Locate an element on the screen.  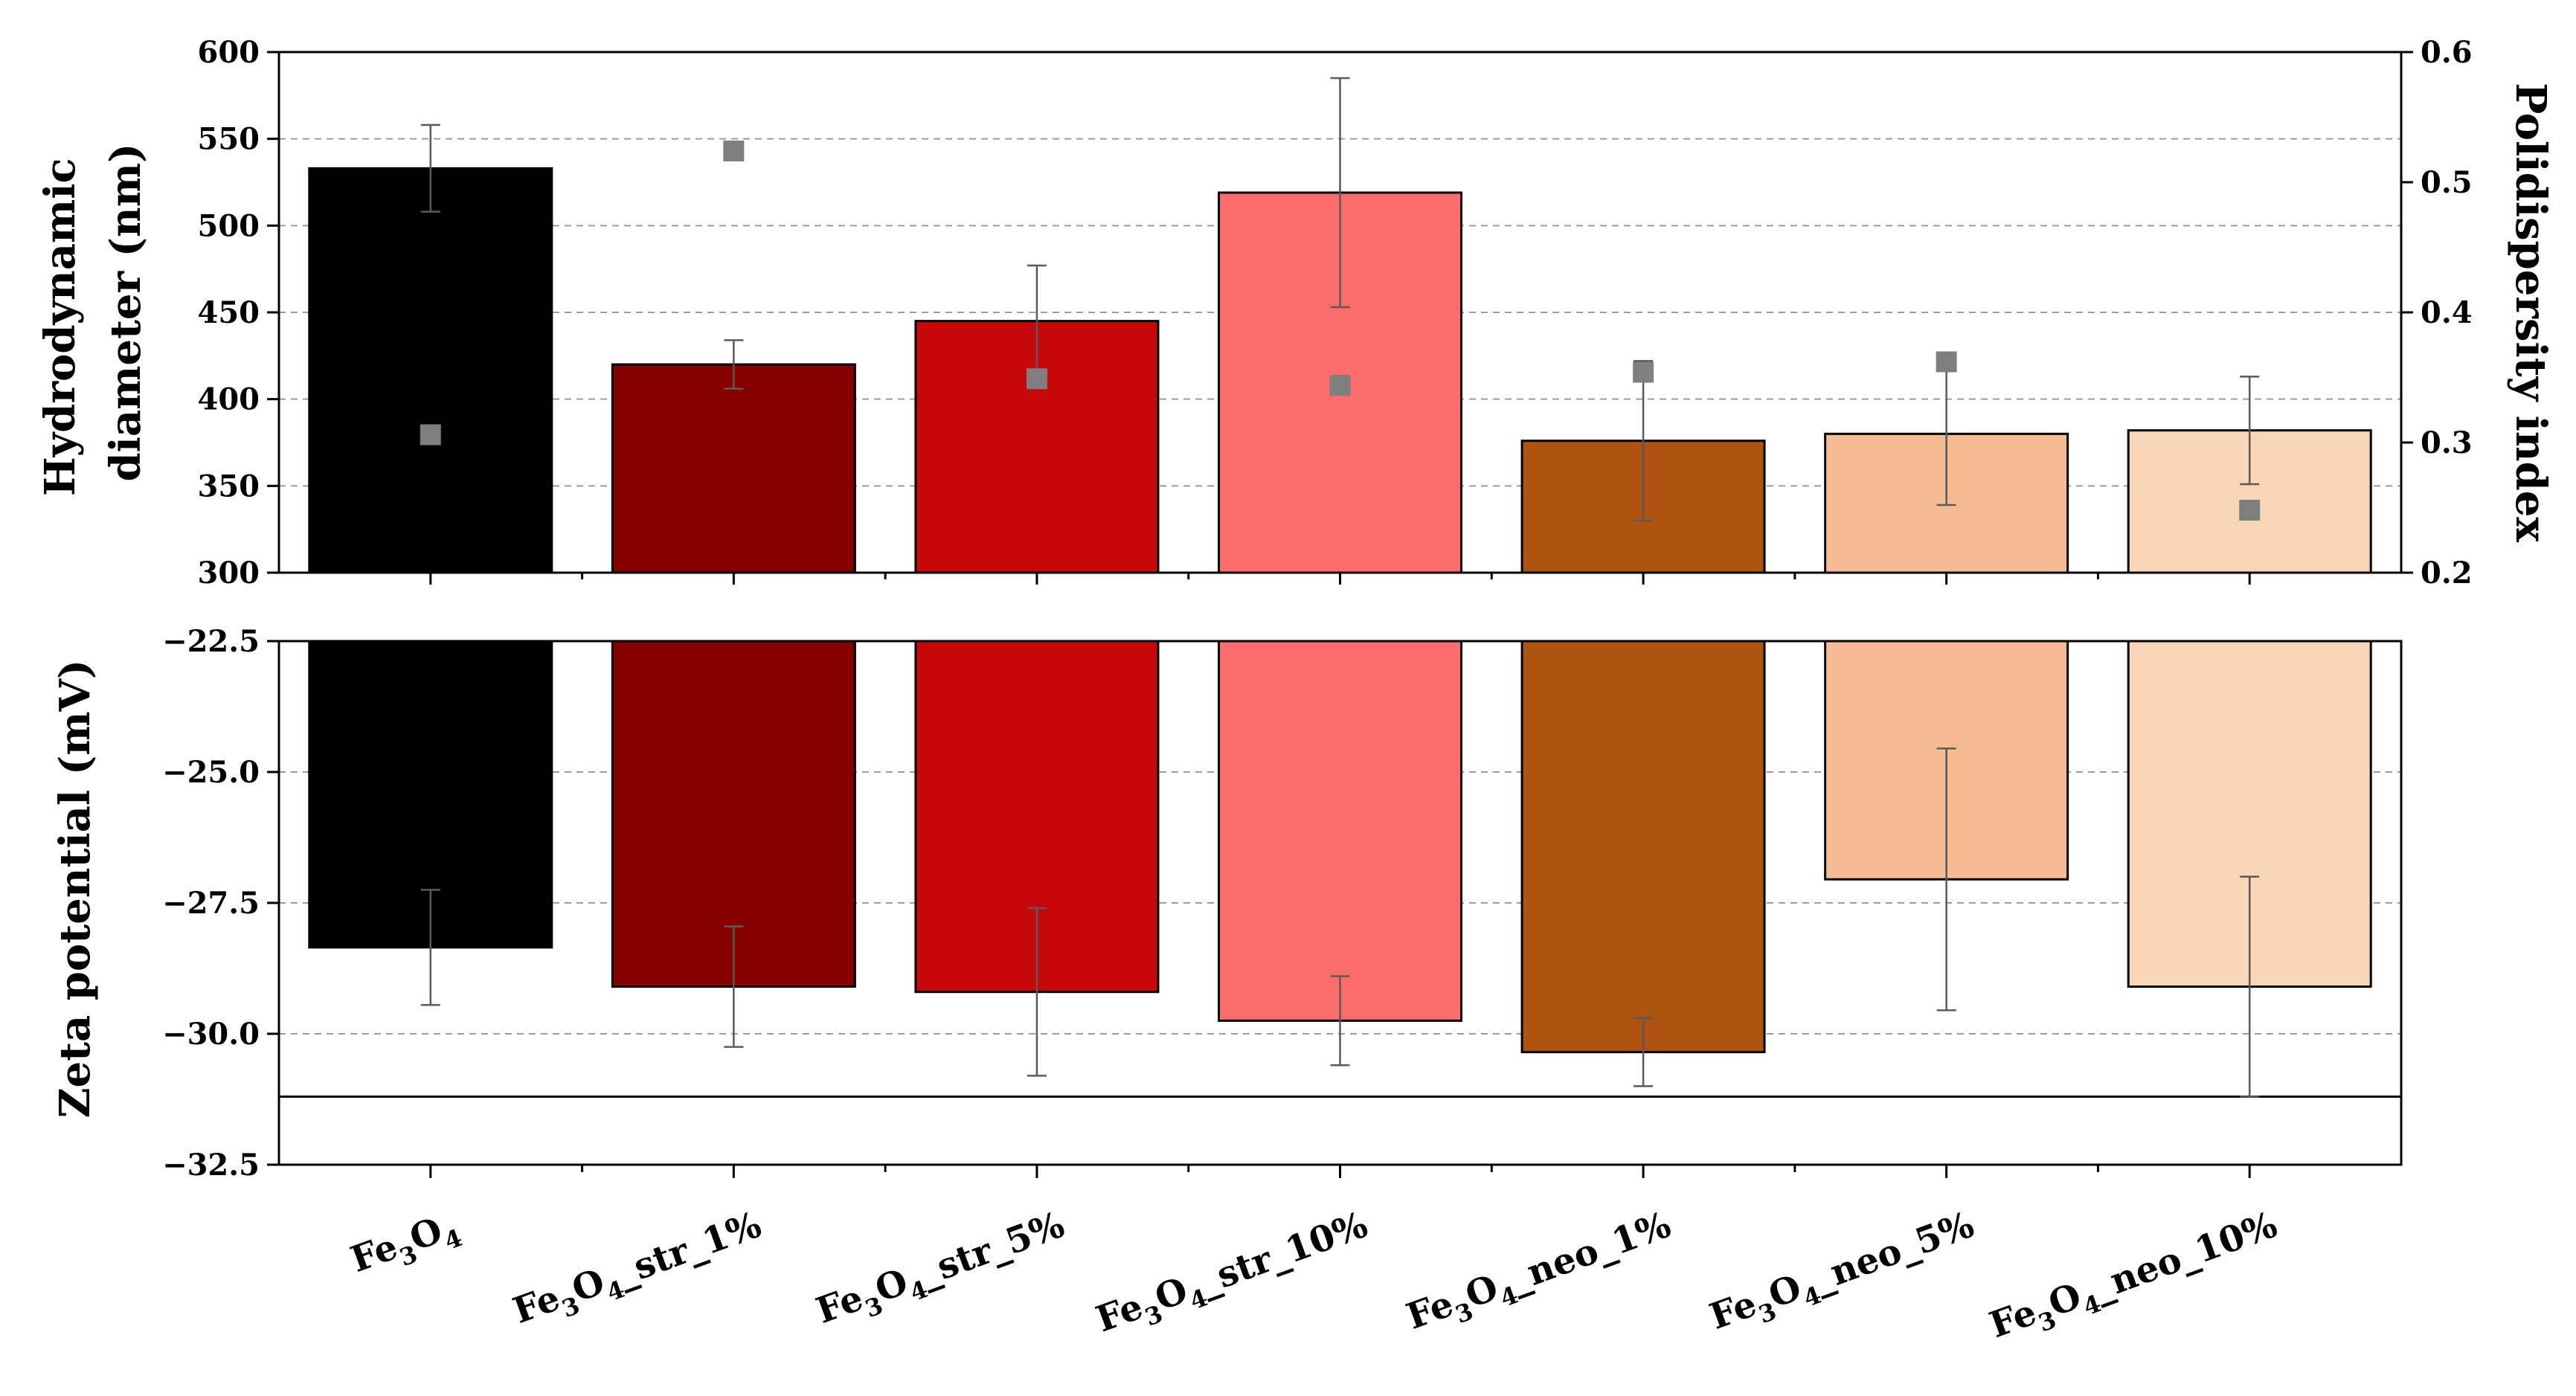
category-label: Fe3O4_str_5% is located at coordinates (941, 1271).